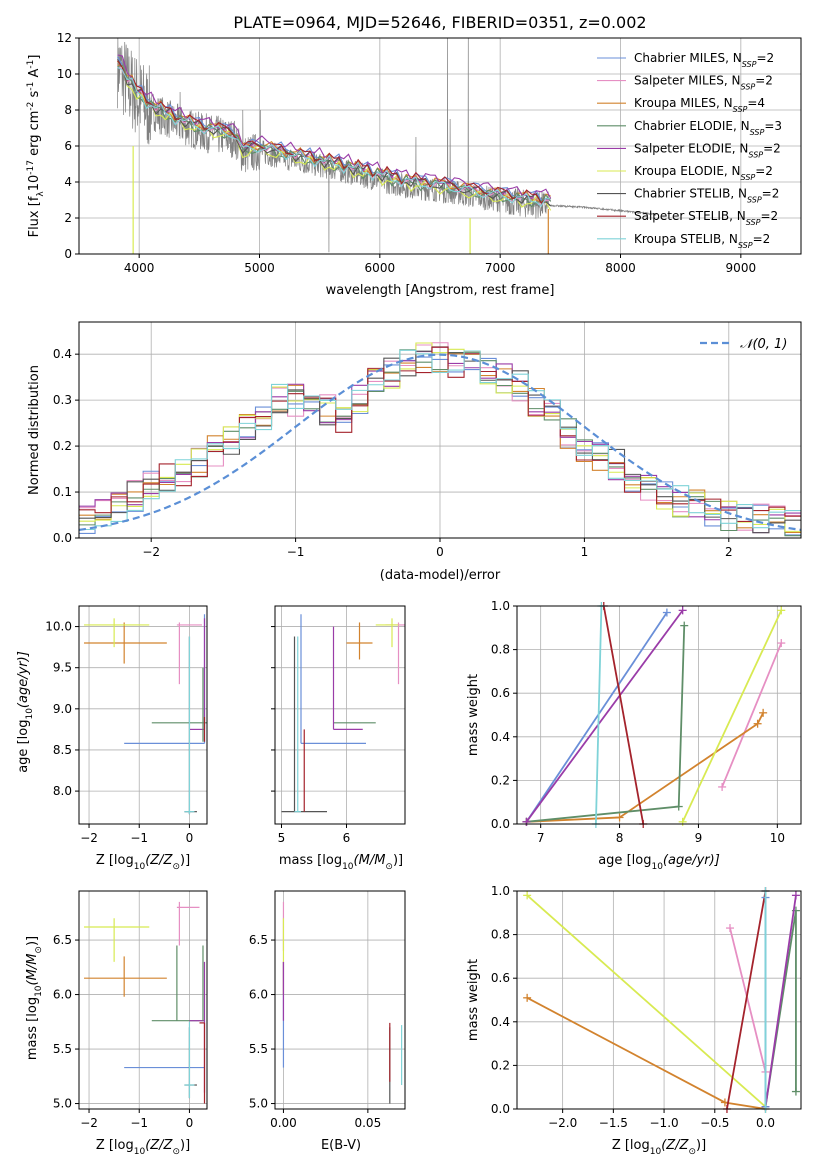 Image resolution: width=819 pixels, height=1174 pixels. I want to click on x-axis-label: (data-model)/error, so click(440, 575).